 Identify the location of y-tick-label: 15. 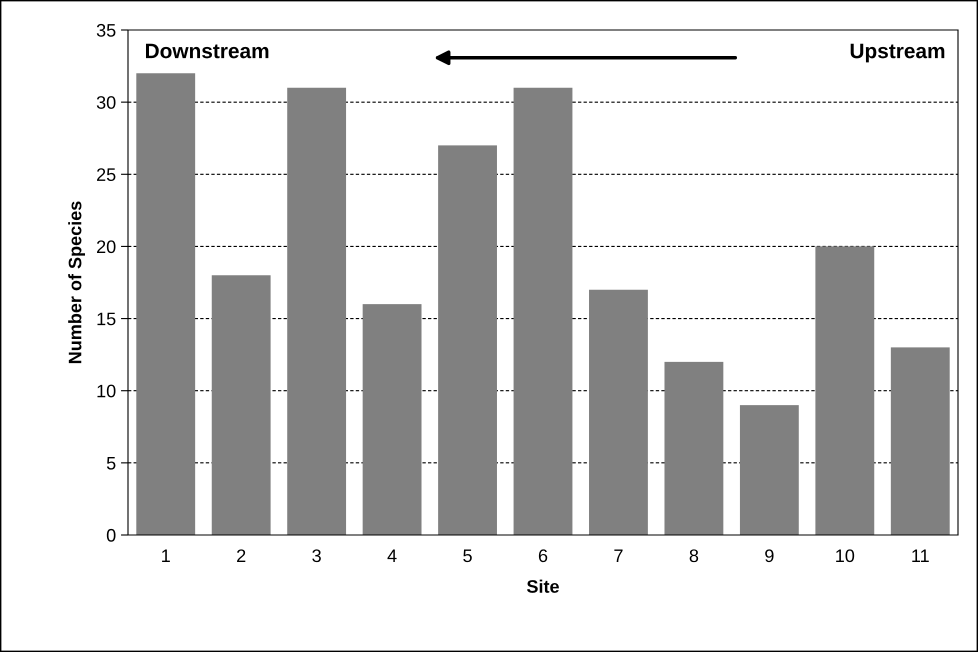
(106, 319).